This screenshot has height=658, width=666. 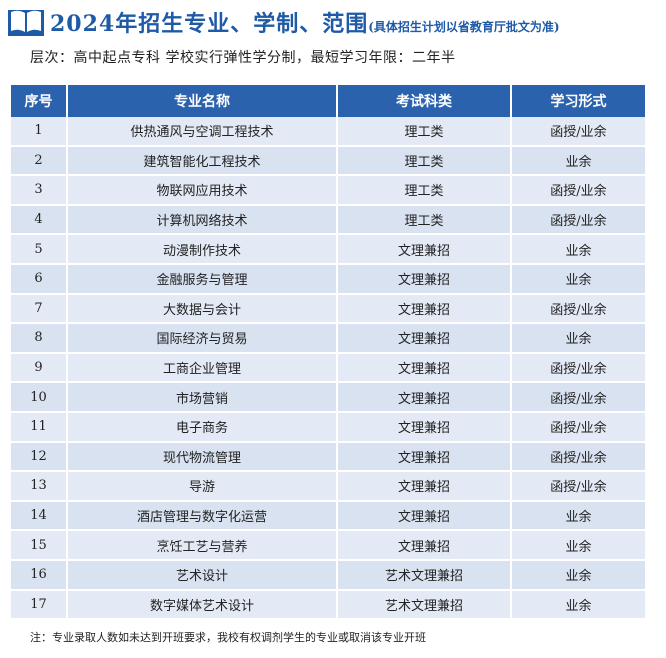 What do you see at coordinates (228, 637) in the screenshot?
I see `footnote: 注：专业录取人数如未达到开班要求，我校有权调剂学生的专业或取消该专业开班` at bounding box center [228, 637].